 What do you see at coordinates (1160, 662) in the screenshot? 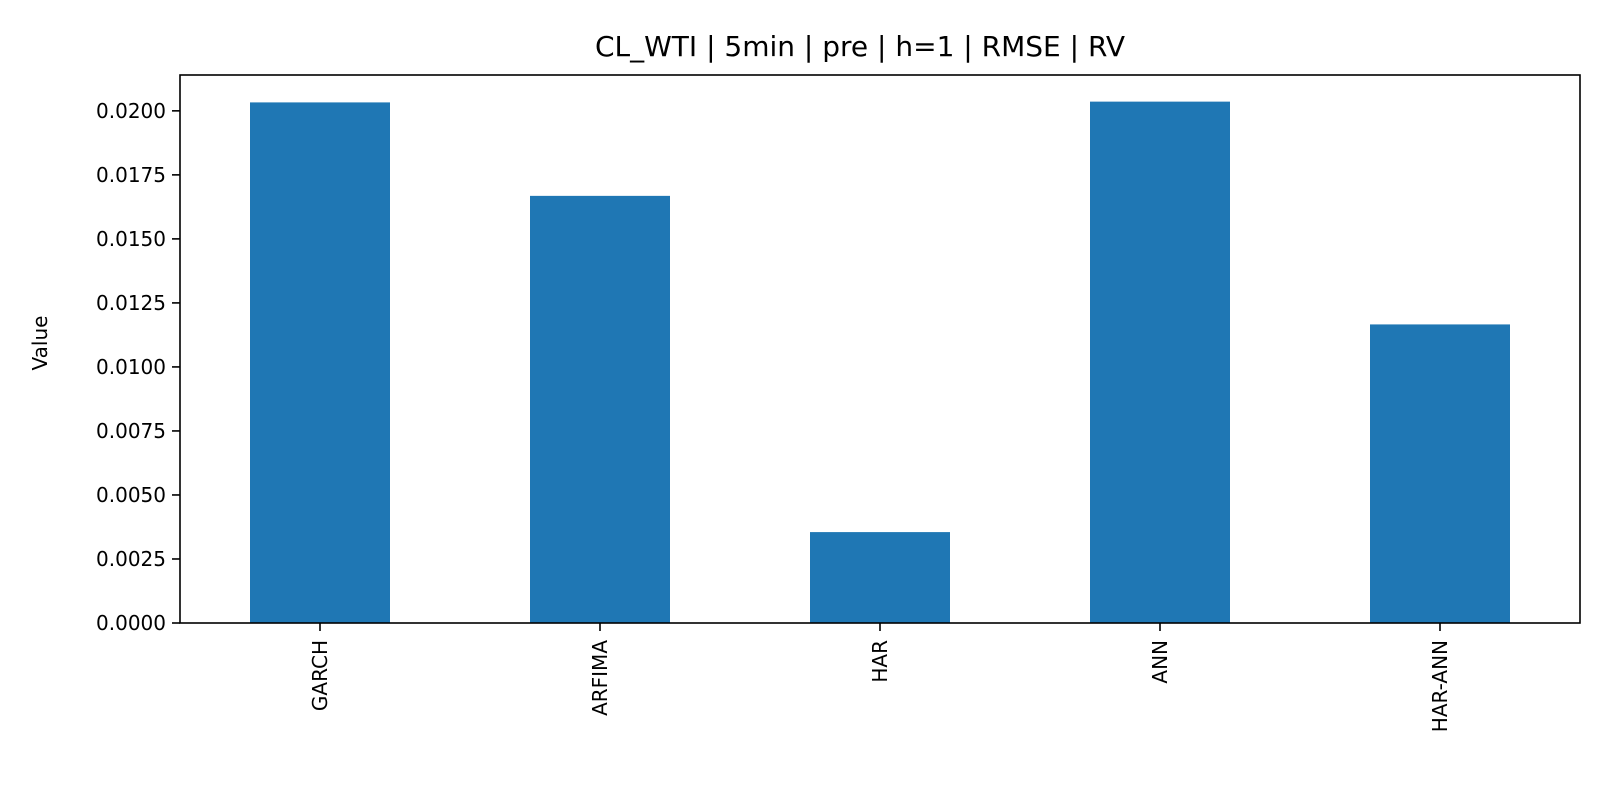
I see `x-tick-label: ANN` at bounding box center [1160, 662].